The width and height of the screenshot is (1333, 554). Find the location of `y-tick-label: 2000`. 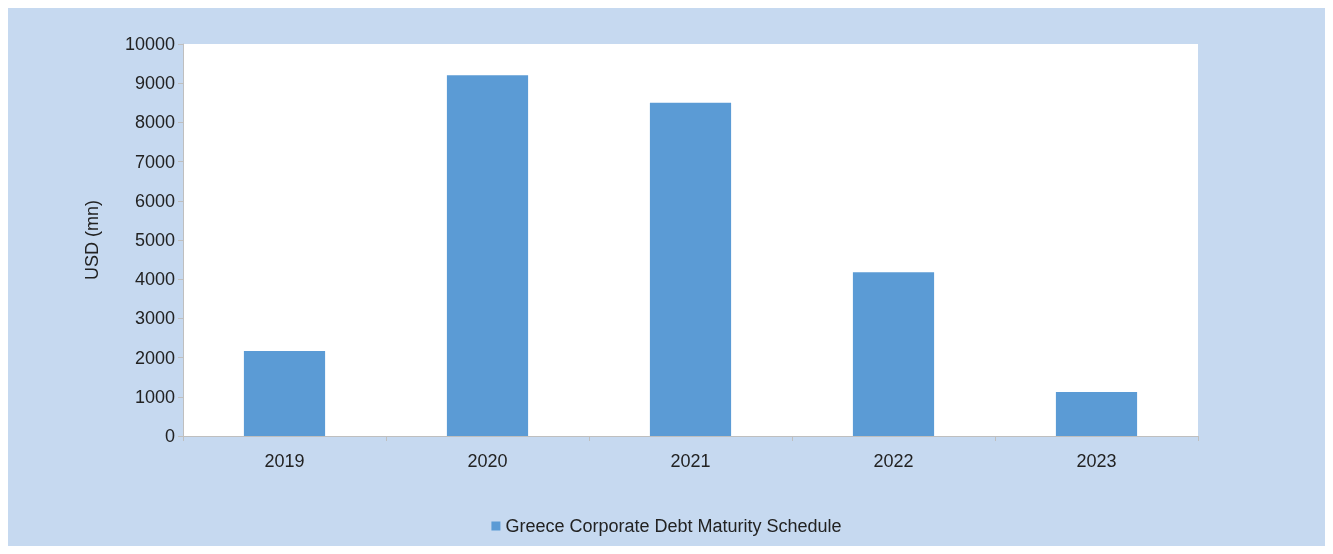

y-tick-label: 2000 is located at coordinates (154, 357).